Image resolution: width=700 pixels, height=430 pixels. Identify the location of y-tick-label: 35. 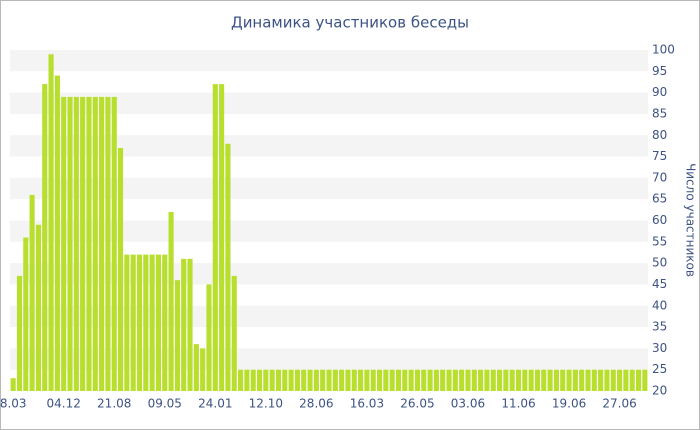
(659, 327).